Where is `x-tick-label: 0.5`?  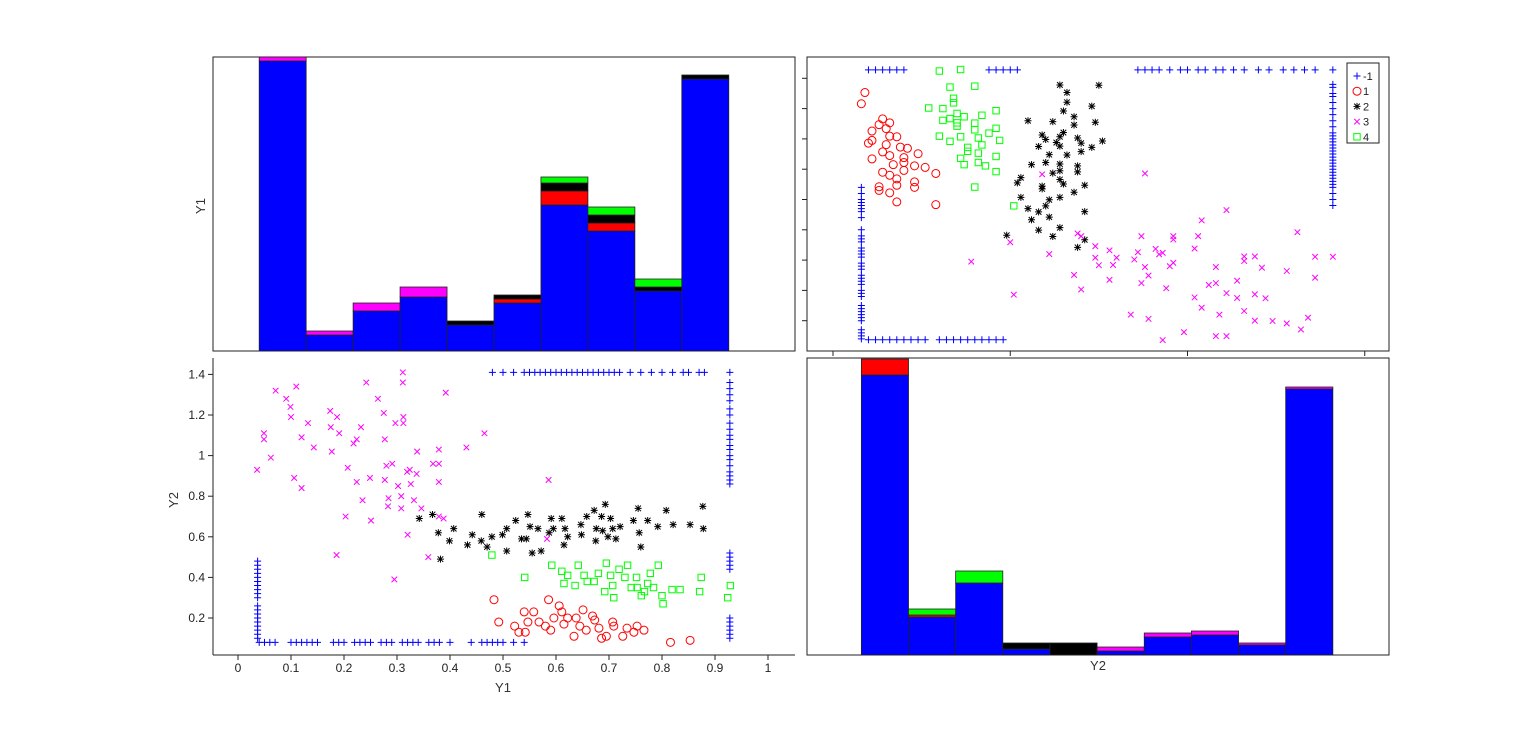
x-tick-label: 0.5 is located at coordinates (503, 668).